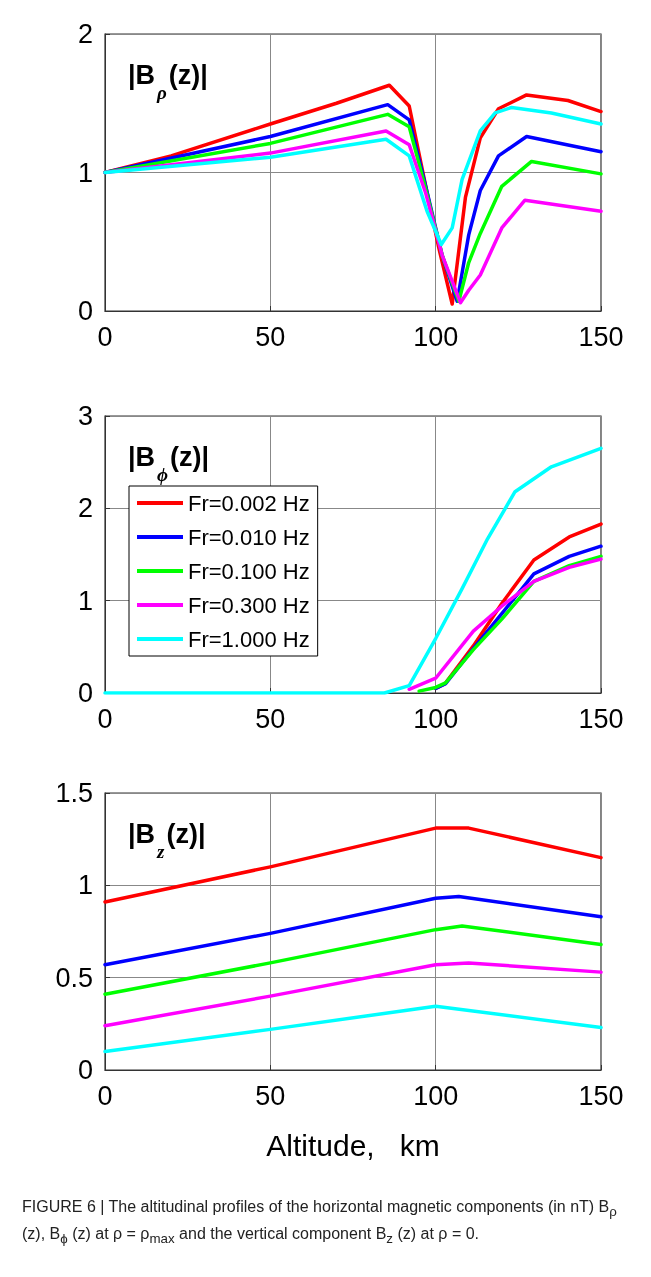 The image size is (651, 1277). Describe the element at coordinates (353, 1145) in the screenshot. I see `x-axis-title: Altitude, km` at that location.